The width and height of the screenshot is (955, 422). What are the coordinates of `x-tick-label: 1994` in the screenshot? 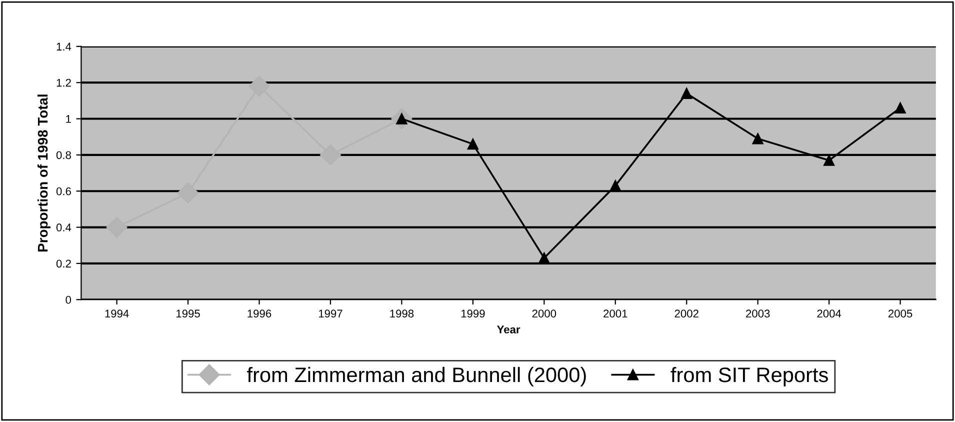 It's located at (117, 314).